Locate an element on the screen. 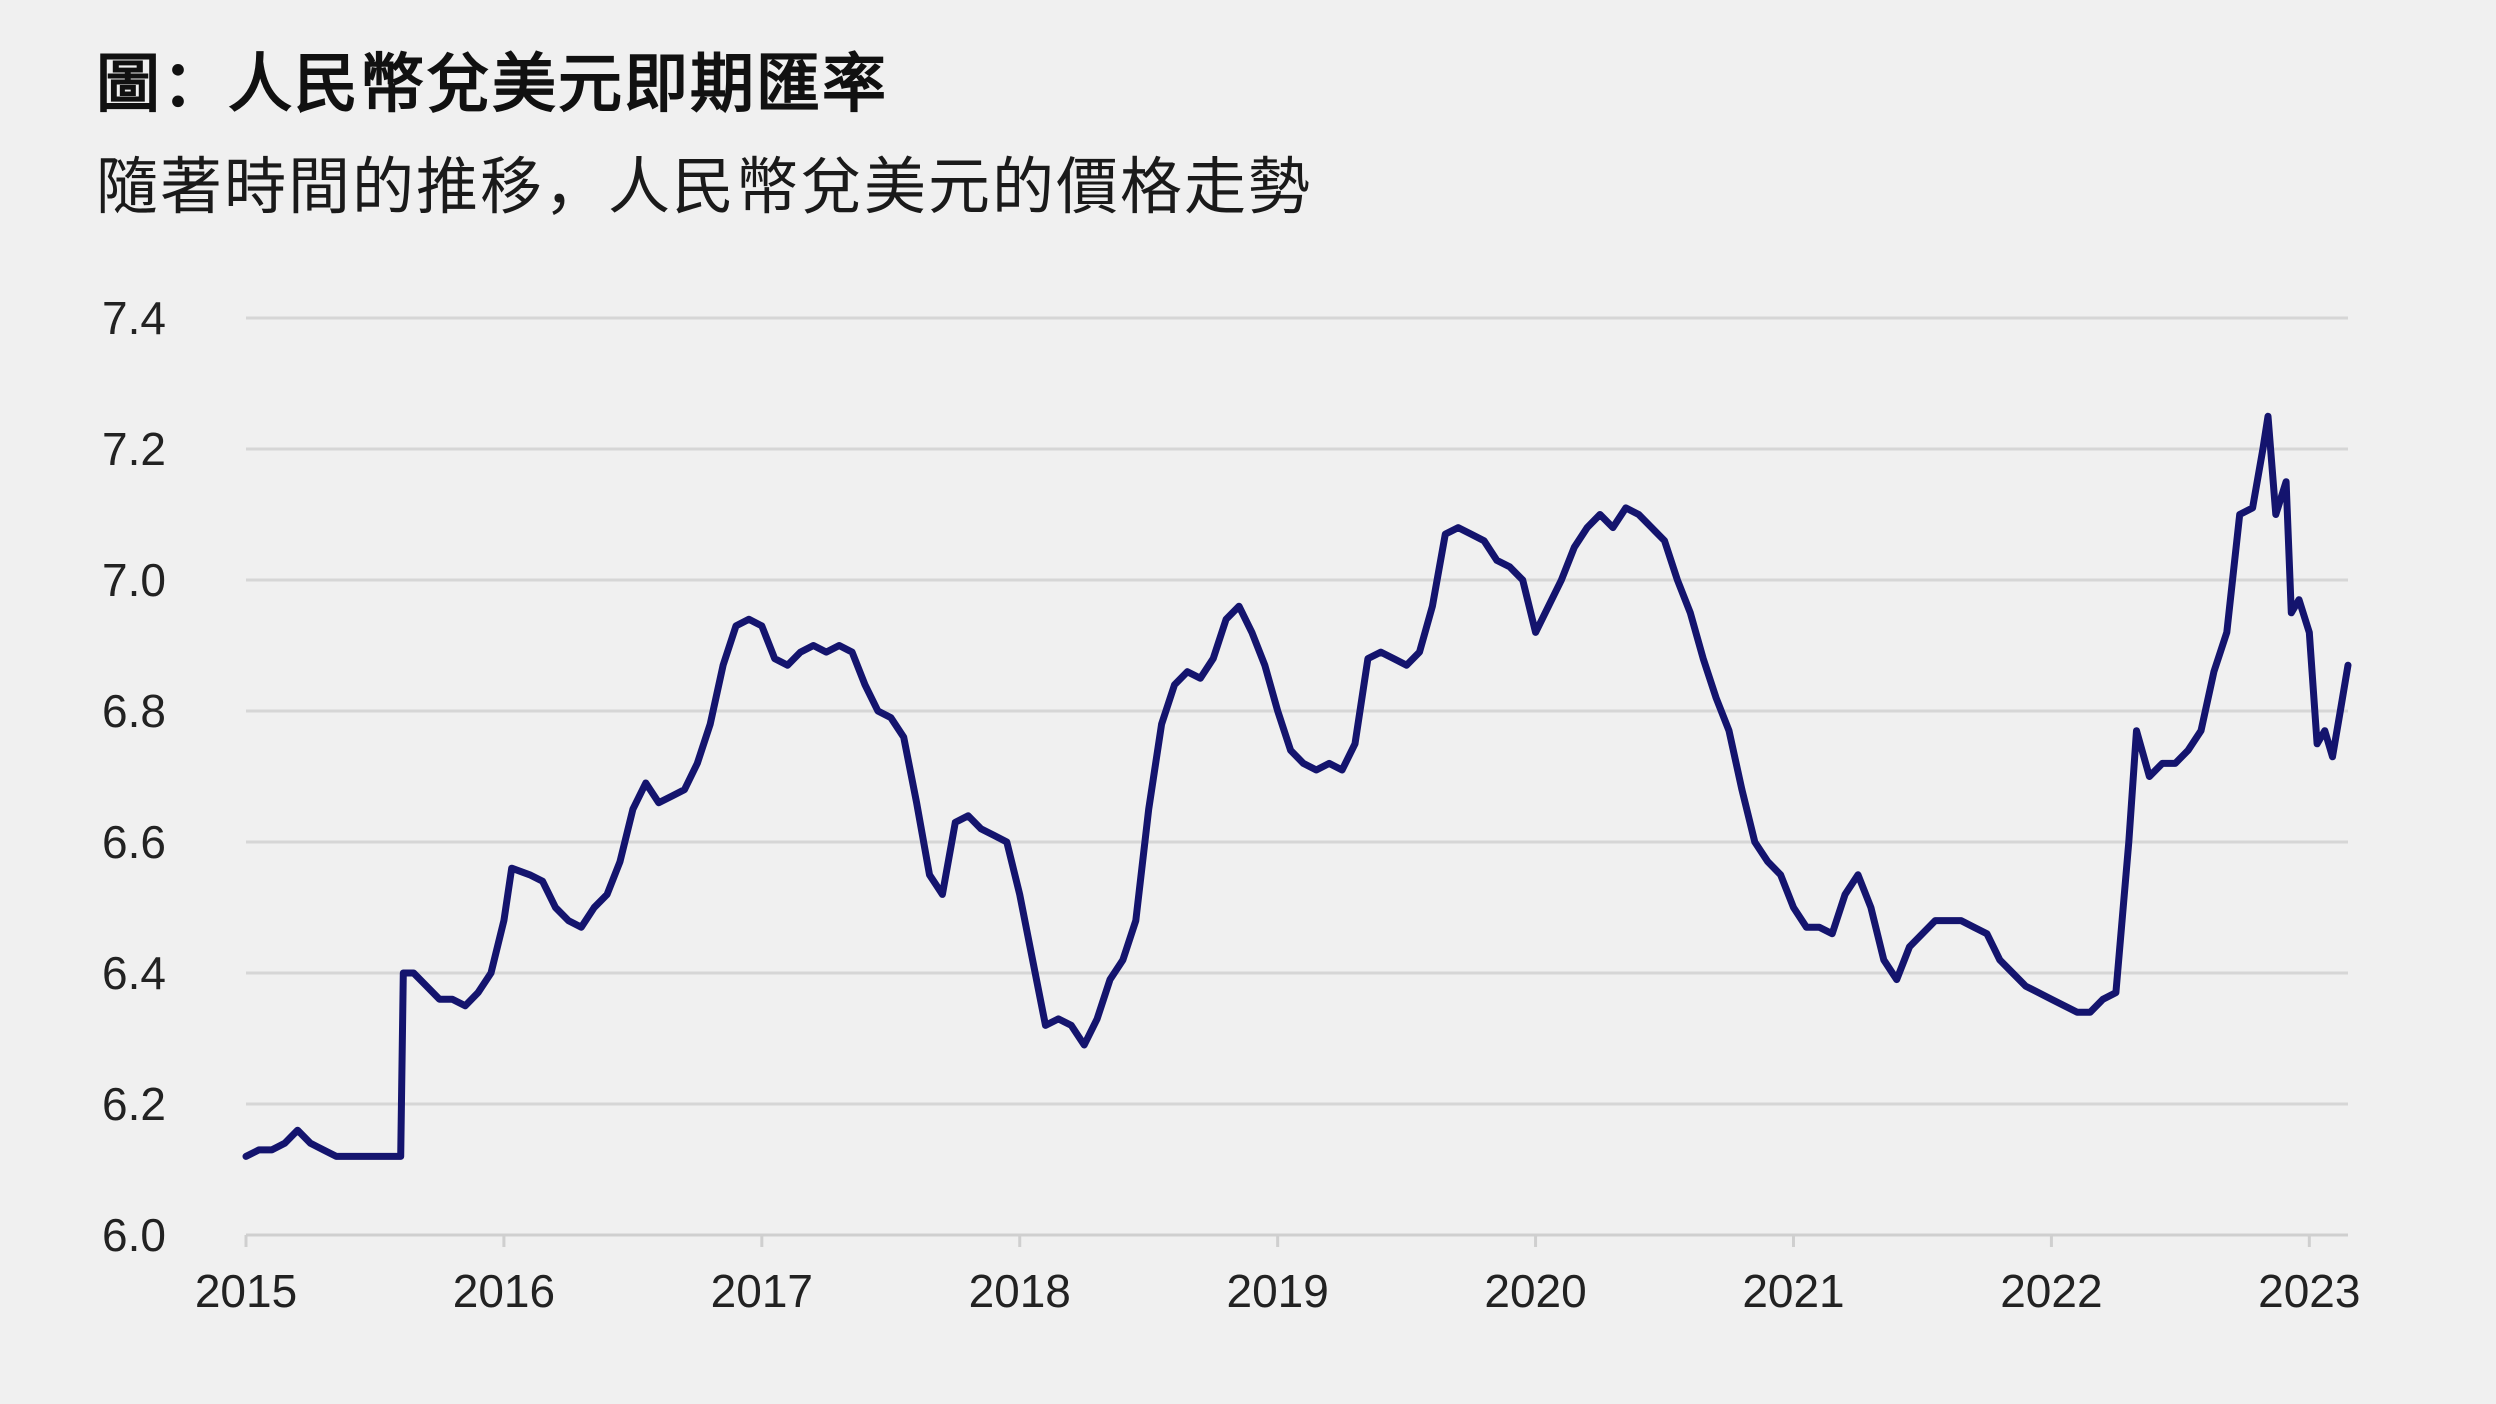 This screenshot has width=2496, height=1404. y-tick-label: 7.2 is located at coordinates (134, 449).